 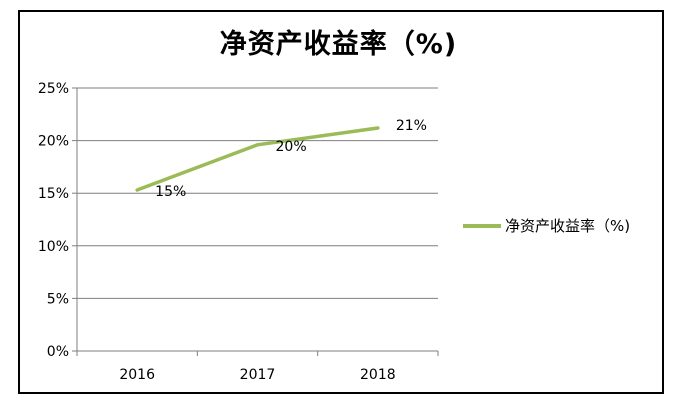 I want to click on y-tick-label: 10%, so click(x=53, y=247).